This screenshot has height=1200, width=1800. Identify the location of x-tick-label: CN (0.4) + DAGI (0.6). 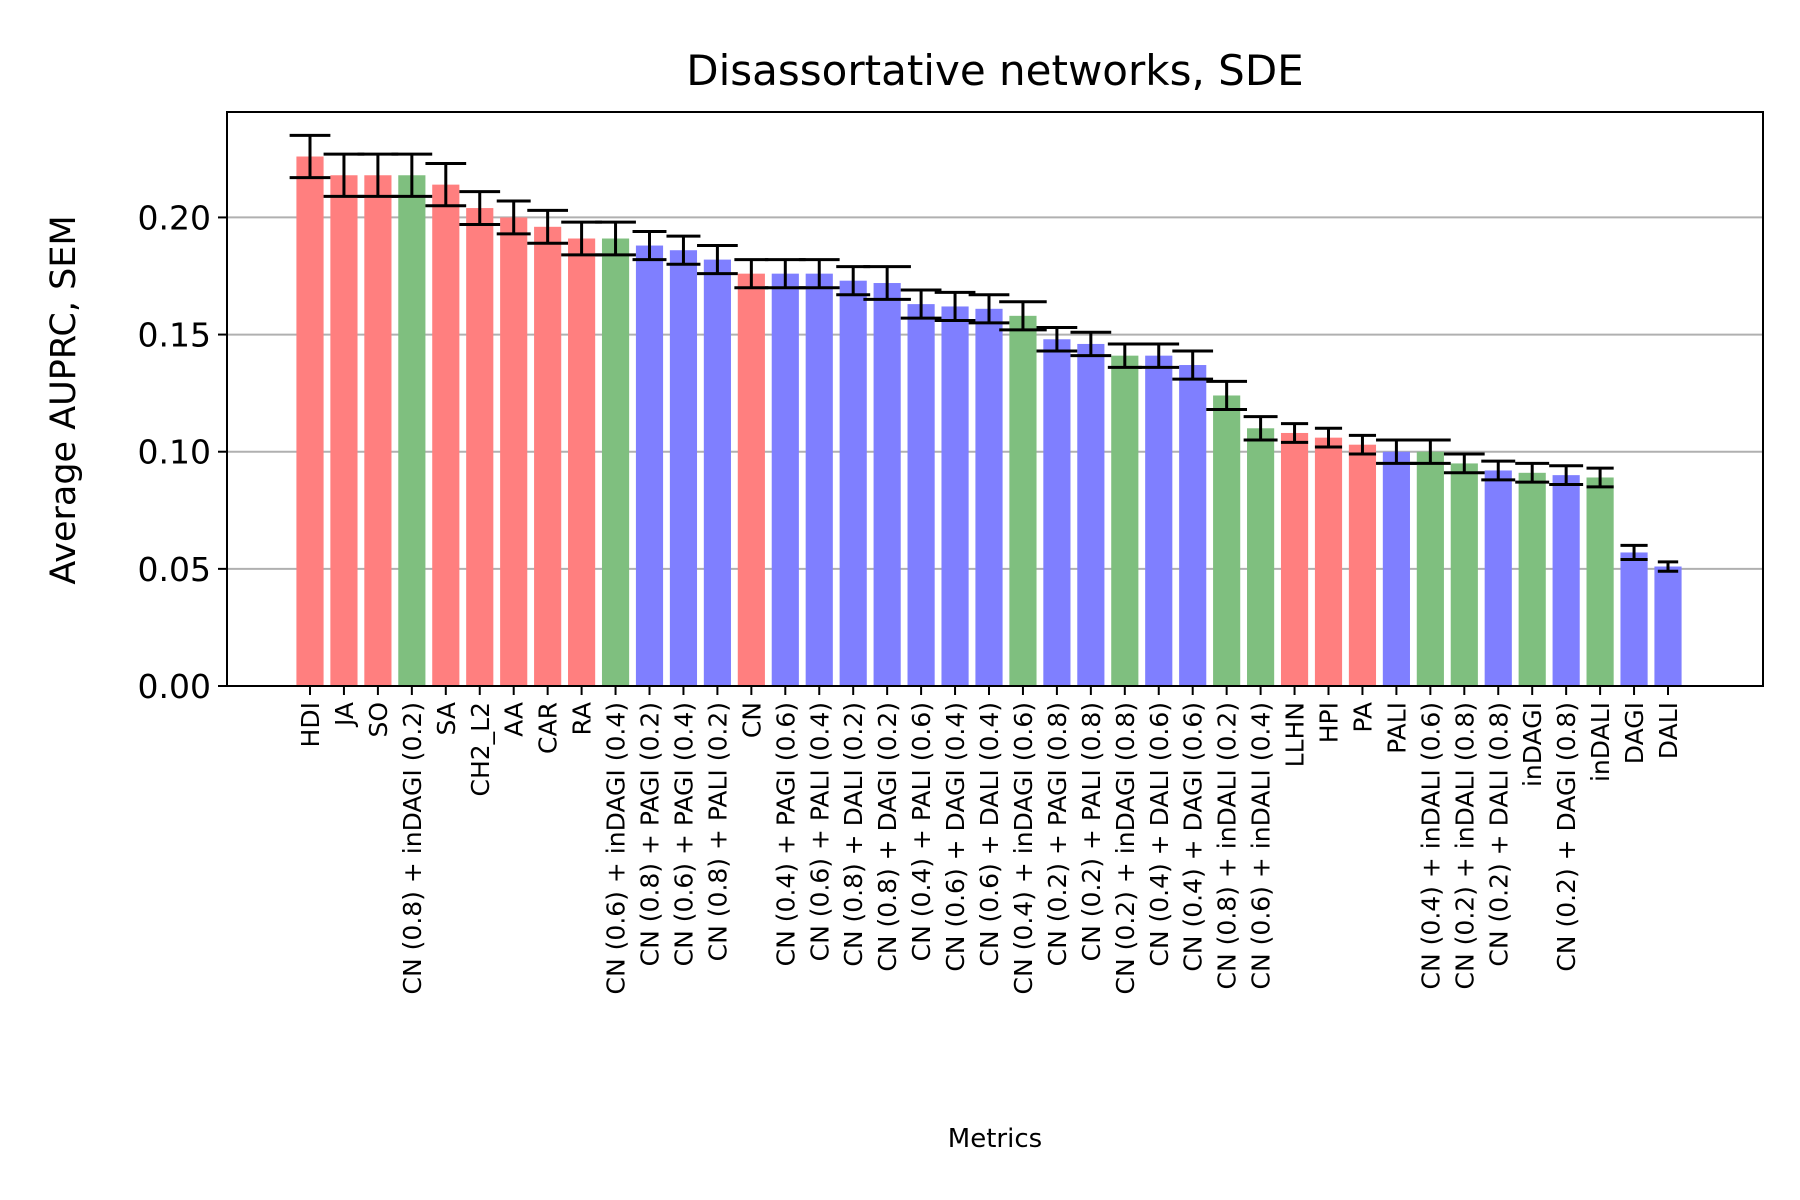
(1193, 837).